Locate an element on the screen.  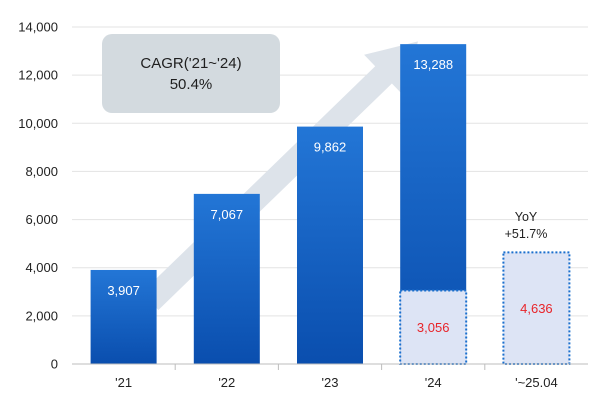
y-tick-label: 4,000 is located at coordinates (41, 267).